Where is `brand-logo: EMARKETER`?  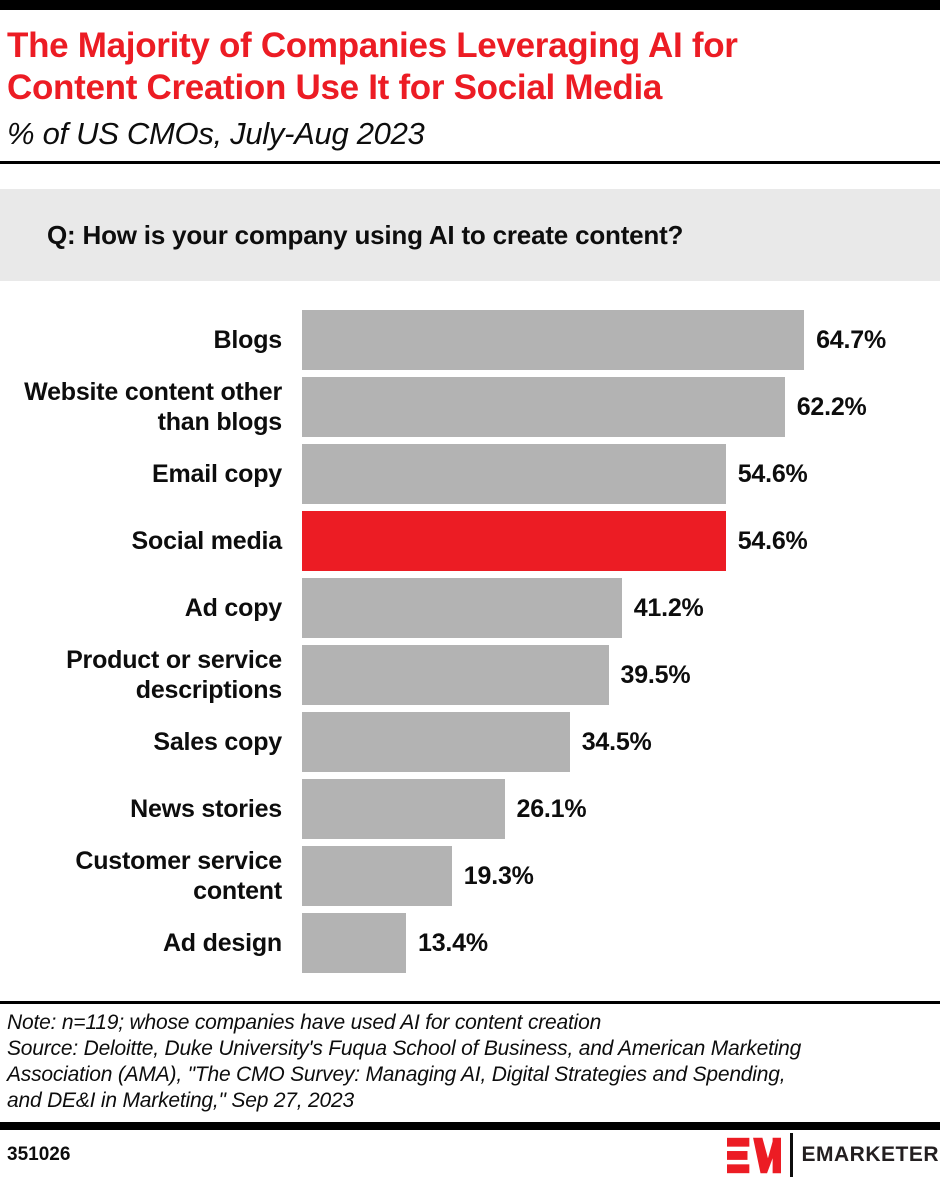
brand-logo: EMARKETER is located at coordinates (833, 1155).